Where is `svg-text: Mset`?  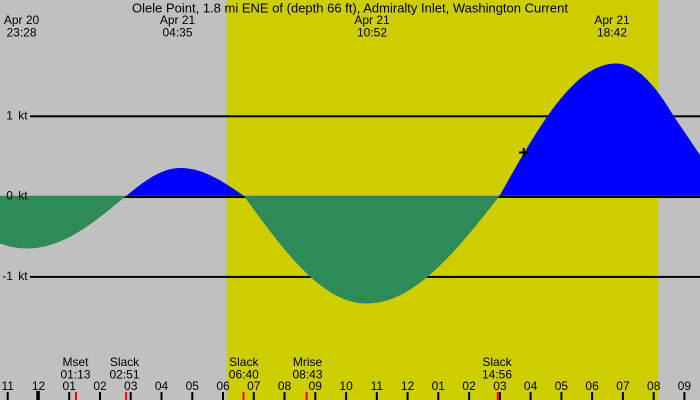 svg-text: Mset is located at coordinates (75, 362).